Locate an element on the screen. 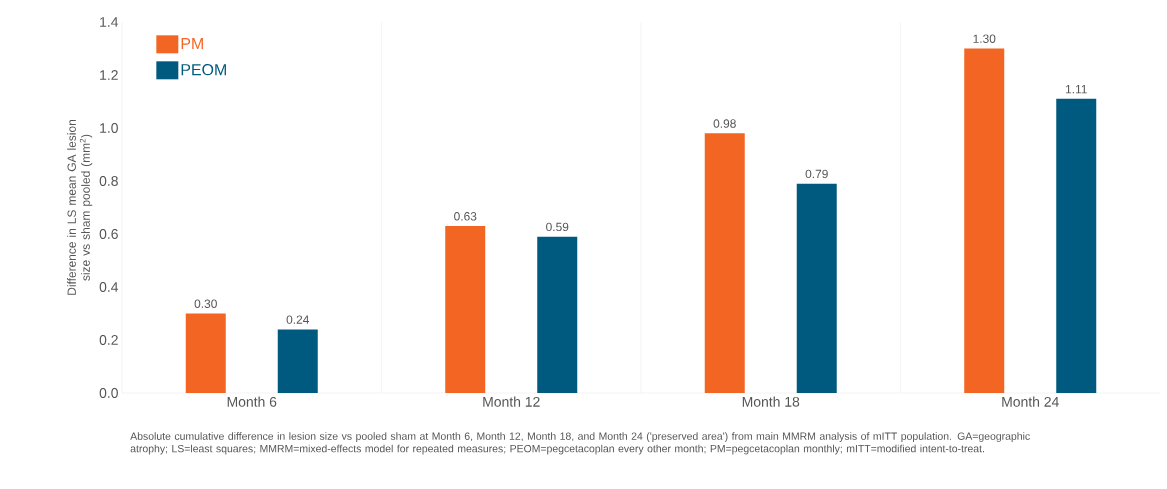 Image resolution: width=1167 pixels, height=489 pixels. y-tick-label: 0.2 is located at coordinates (108, 340).